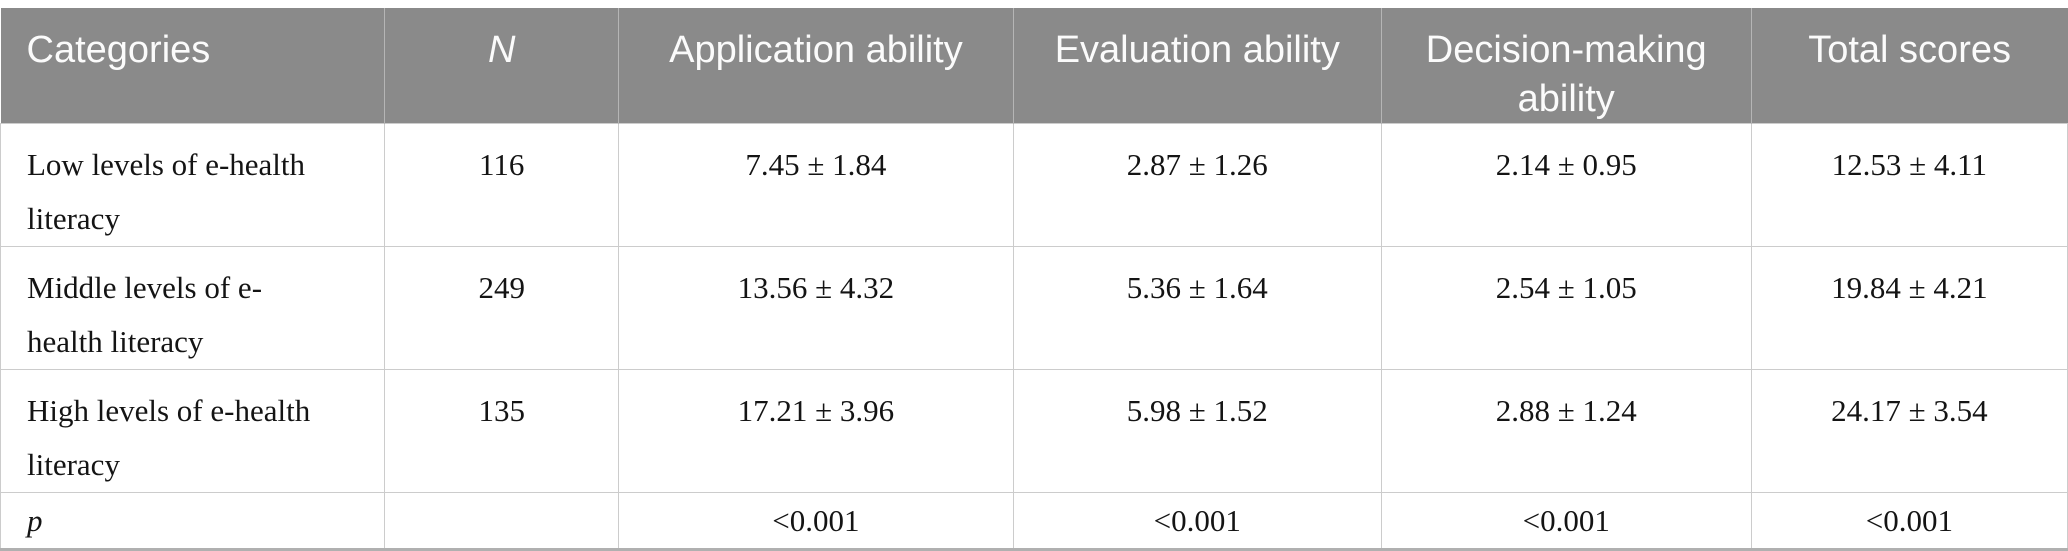 This screenshot has height=551, width=2068. I want to click on cell-n: 249, so click(502, 308).